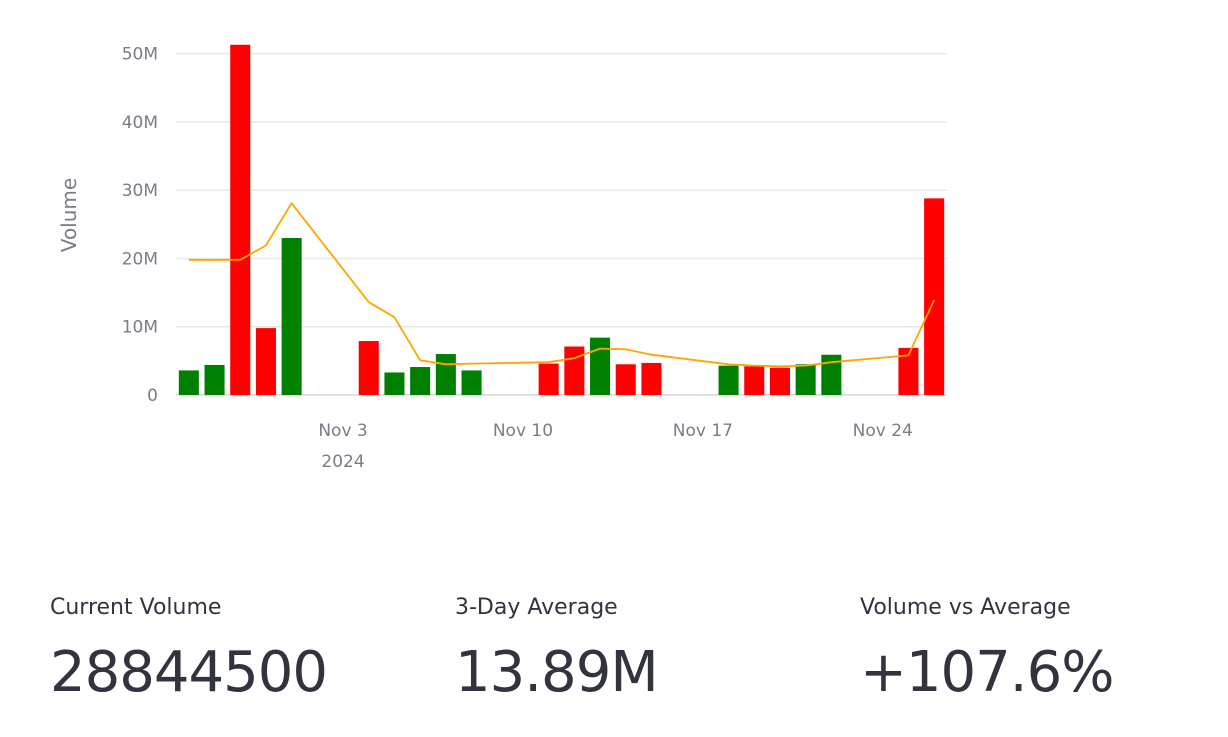 This screenshot has height=737, width=1228. I want to click on x-tick-label: Nov 3, so click(342, 431).